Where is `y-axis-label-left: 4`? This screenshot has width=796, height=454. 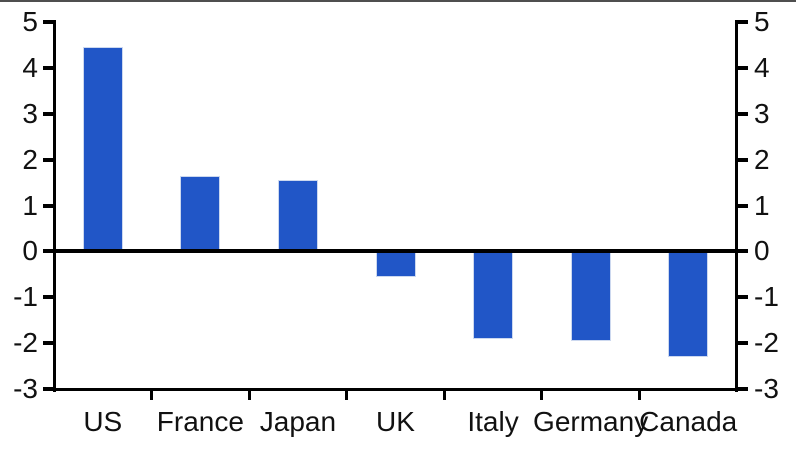 y-axis-label-left: 4 is located at coordinates (30, 67).